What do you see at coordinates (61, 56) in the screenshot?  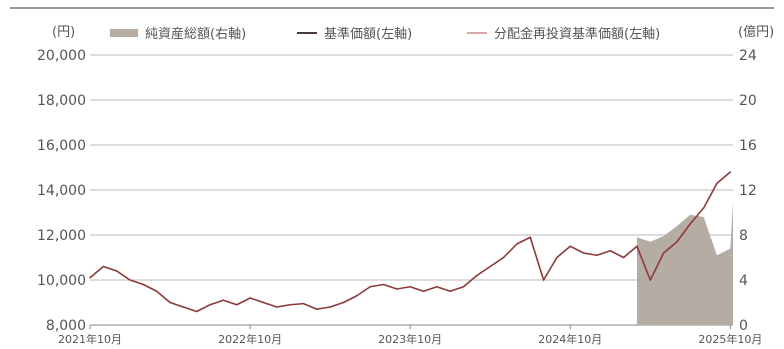 I see `y-left-tick-label: 20,000` at bounding box center [61, 56].